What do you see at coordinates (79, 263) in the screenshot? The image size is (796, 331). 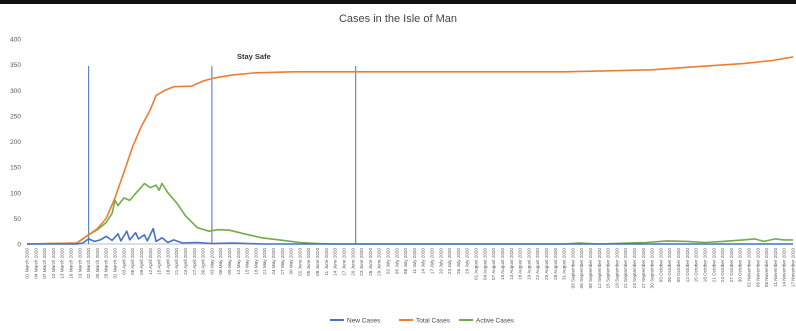 I see `x-tick-label: 19 March 2020` at bounding box center [79, 263].